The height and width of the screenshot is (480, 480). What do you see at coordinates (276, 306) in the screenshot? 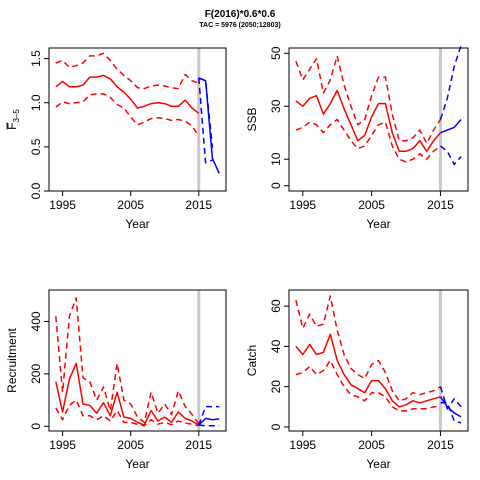
I see `y-tick-label: 60` at bounding box center [276, 306].